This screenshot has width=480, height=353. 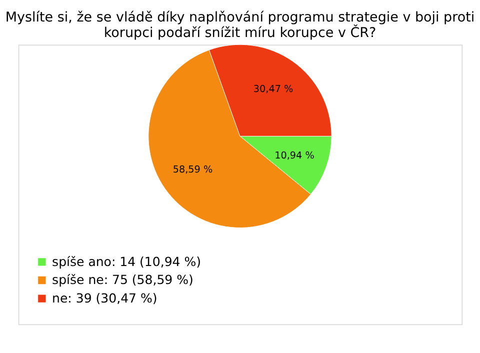 What do you see at coordinates (273, 89) in the screenshot?
I see `data-label: 30,47 %` at bounding box center [273, 89].